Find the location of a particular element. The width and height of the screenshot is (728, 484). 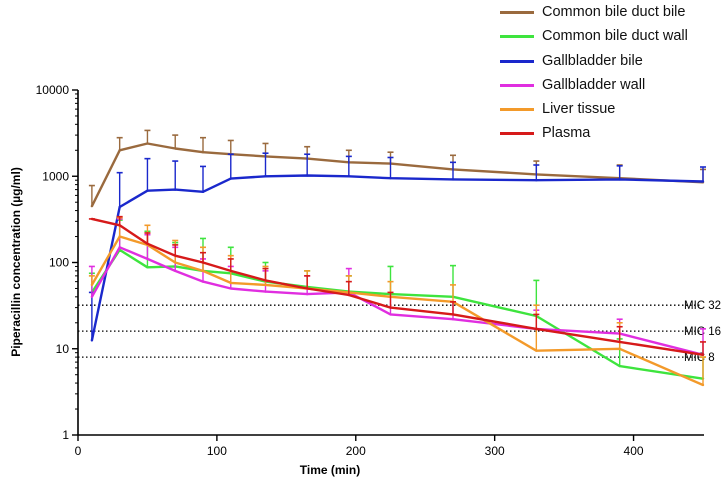

x-axis-label: Time (min) is located at coordinates (330, 470).